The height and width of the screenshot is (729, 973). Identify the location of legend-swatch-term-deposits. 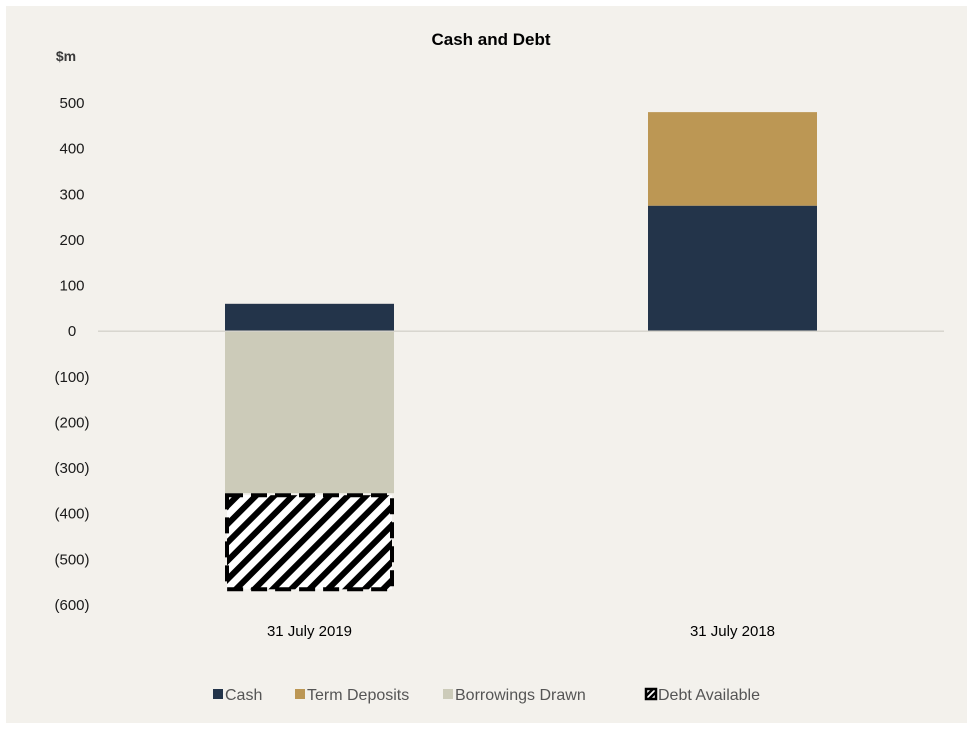
(300, 694).